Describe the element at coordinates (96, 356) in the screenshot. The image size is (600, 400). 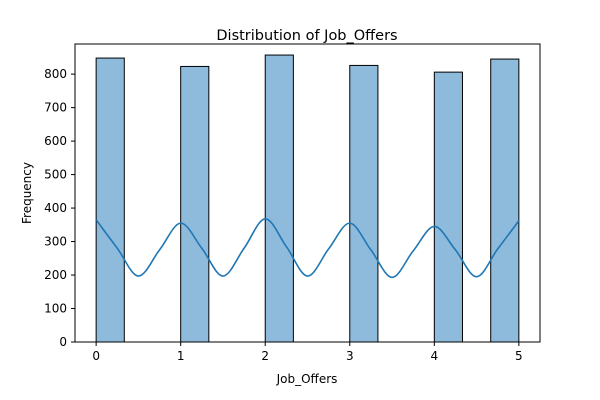
I see `x-tick-label: 0` at that location.